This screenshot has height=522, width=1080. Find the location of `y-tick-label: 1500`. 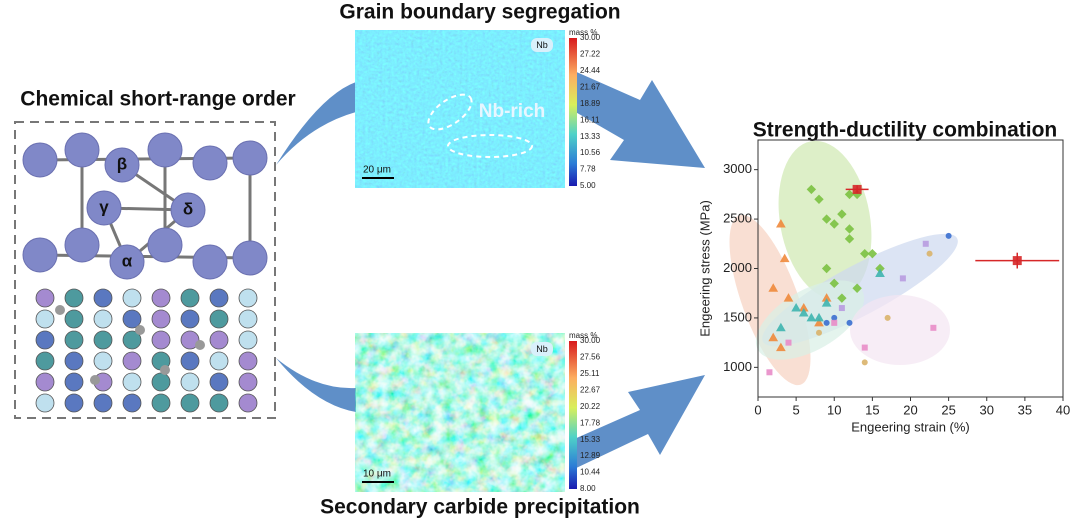

y-tick-label: 1500 is located at coordinates (737, 316).